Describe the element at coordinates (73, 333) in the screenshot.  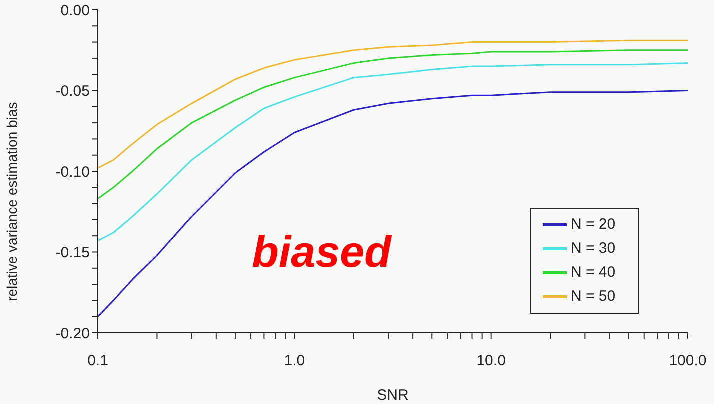
I see `y-tick-label: -0.20` at that location.